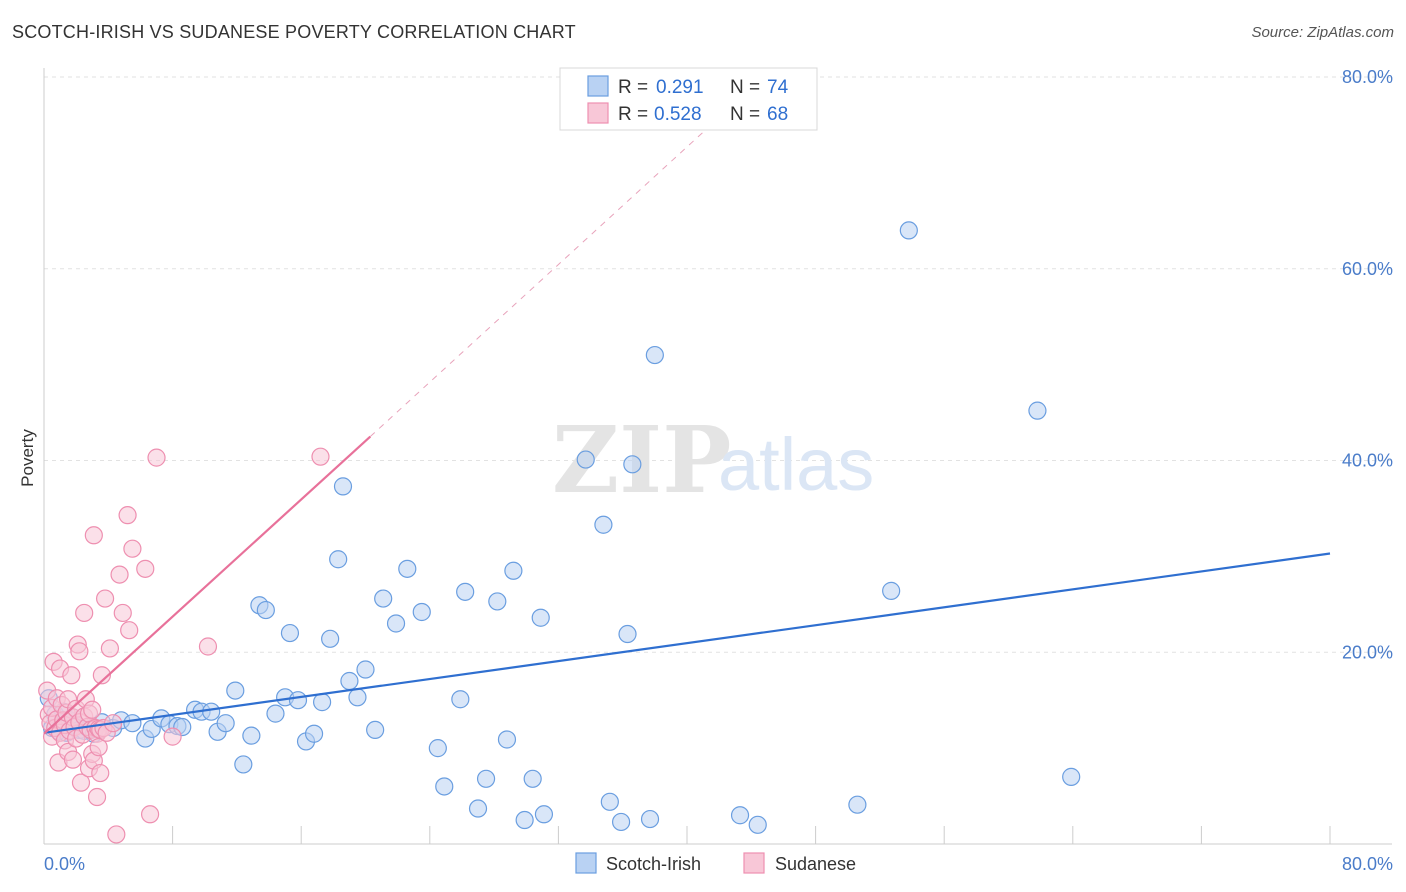 The height and width of the screenshot is (892, 1406). I want to click on source-credit: Source: ZipAtlas.com, so click(1322, 32).